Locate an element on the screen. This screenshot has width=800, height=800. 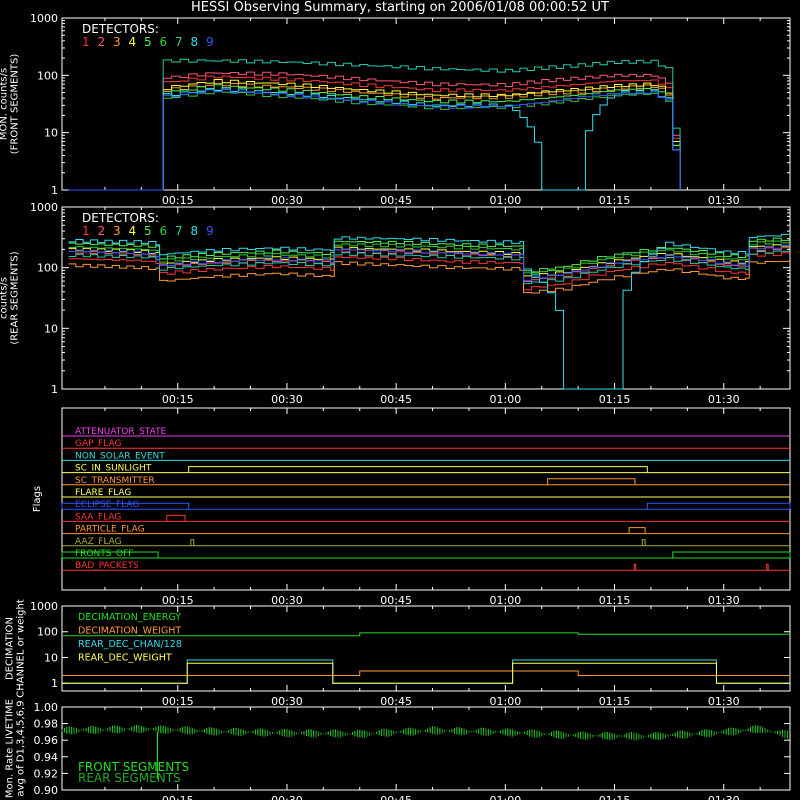
series-line-decimation-energy is located at coordinates (426, 634).